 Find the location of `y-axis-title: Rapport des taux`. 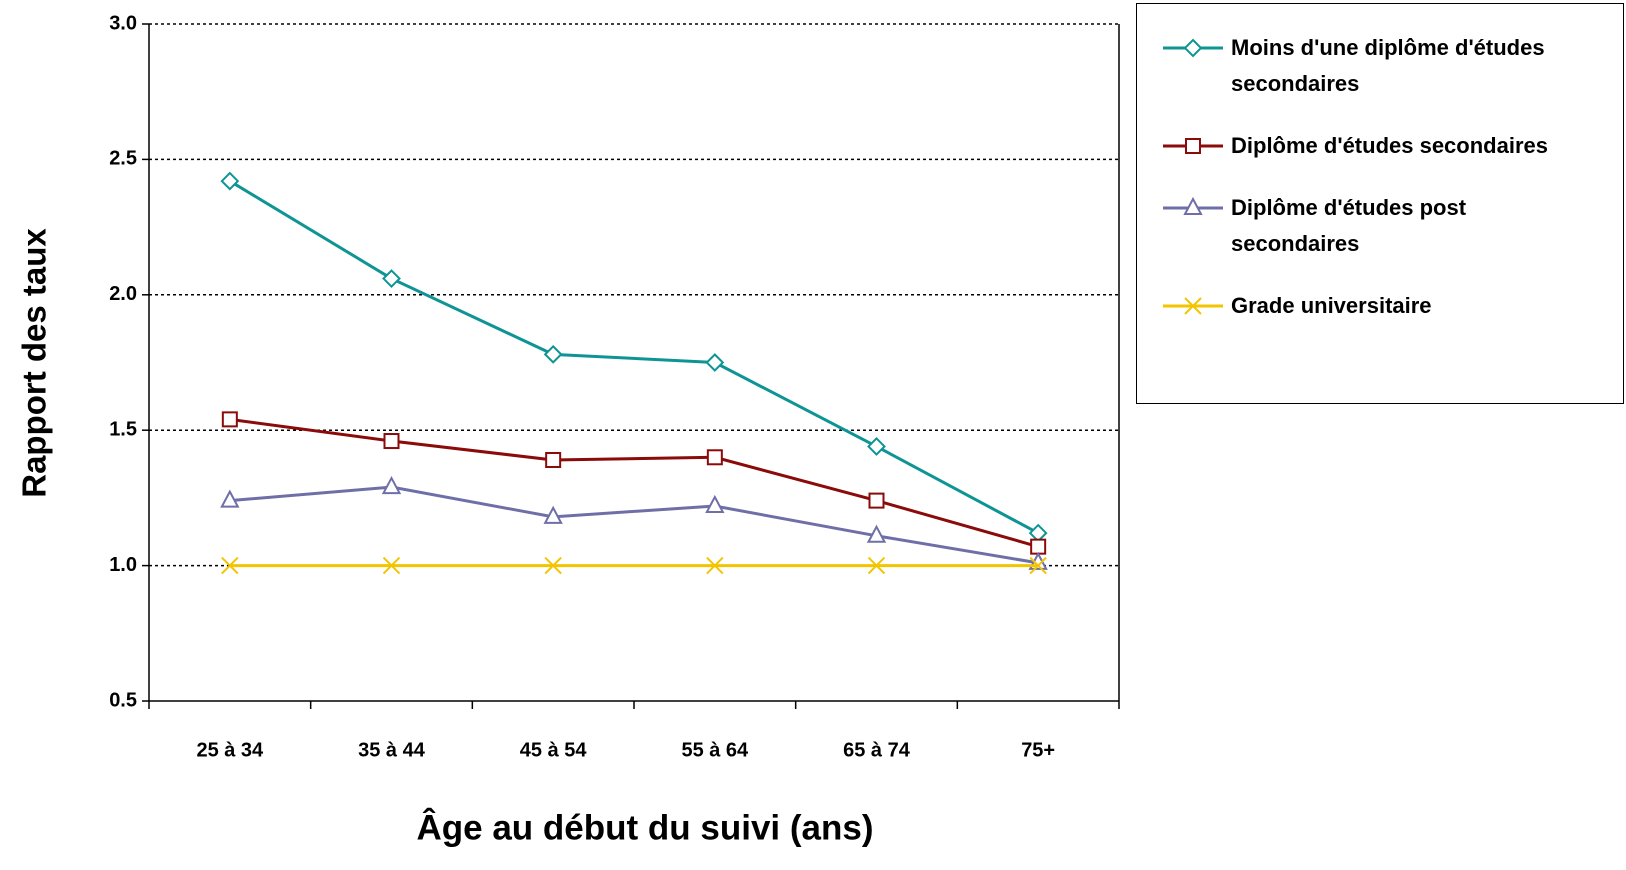

y-axis-title: Rapport des taux is located at coordinates (34, 363).